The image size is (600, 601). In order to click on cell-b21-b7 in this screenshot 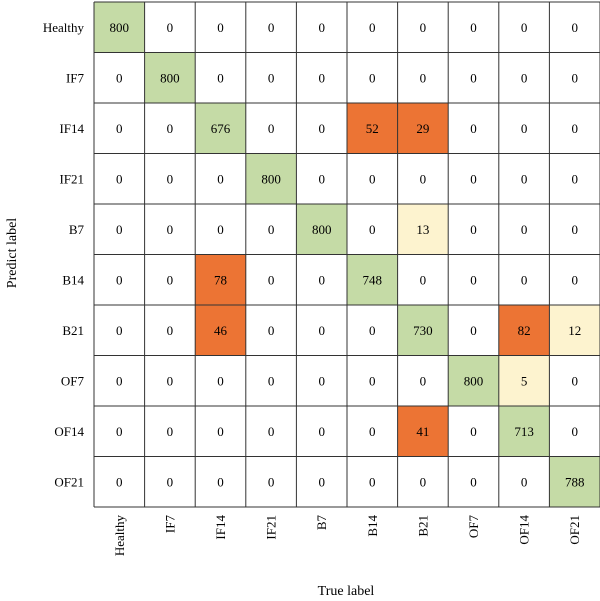, I will do `click(321, 330)`.